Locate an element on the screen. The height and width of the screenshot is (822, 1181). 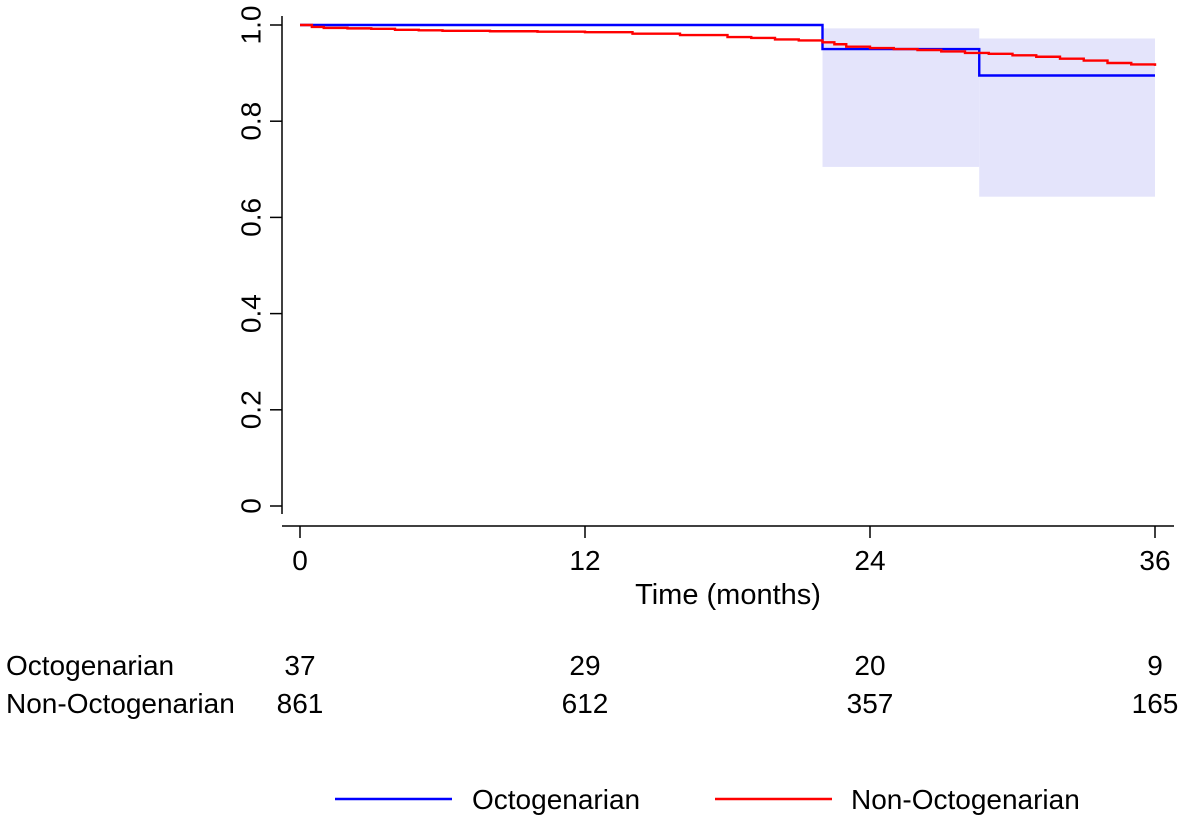
ci-band-segment is located at coordinates (1067, 117).